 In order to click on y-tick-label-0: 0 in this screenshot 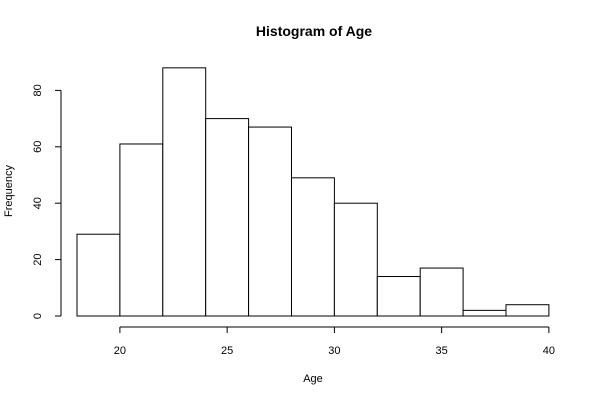, I will do `click(38, 316)`.